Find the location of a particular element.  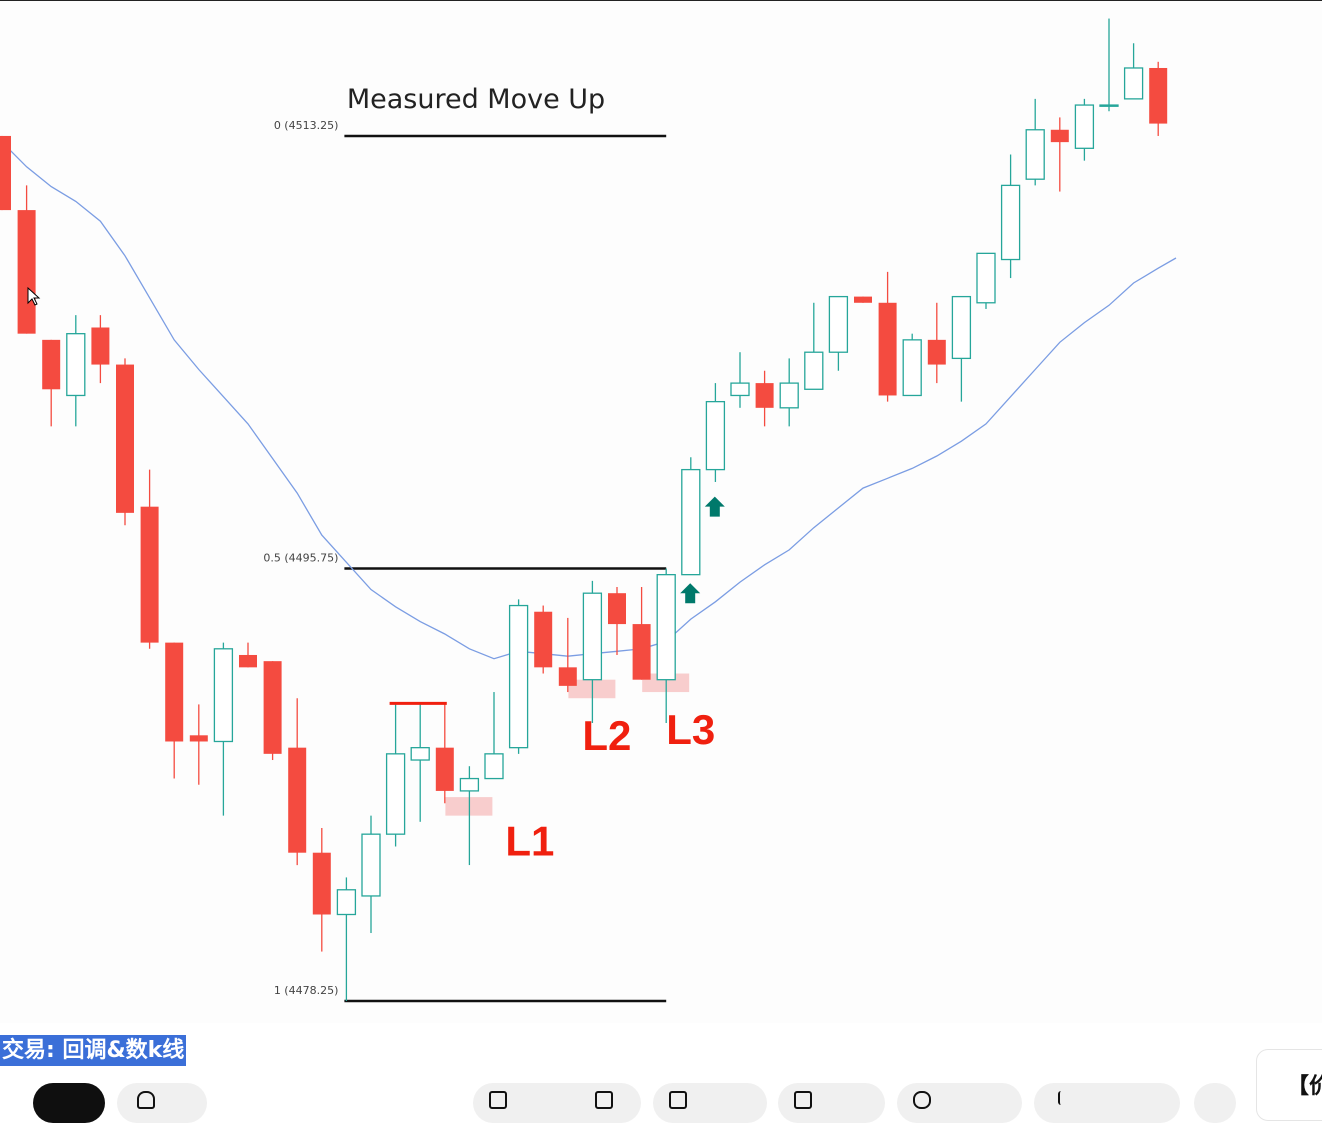

download-button is located at coordinates (1107, 1103).